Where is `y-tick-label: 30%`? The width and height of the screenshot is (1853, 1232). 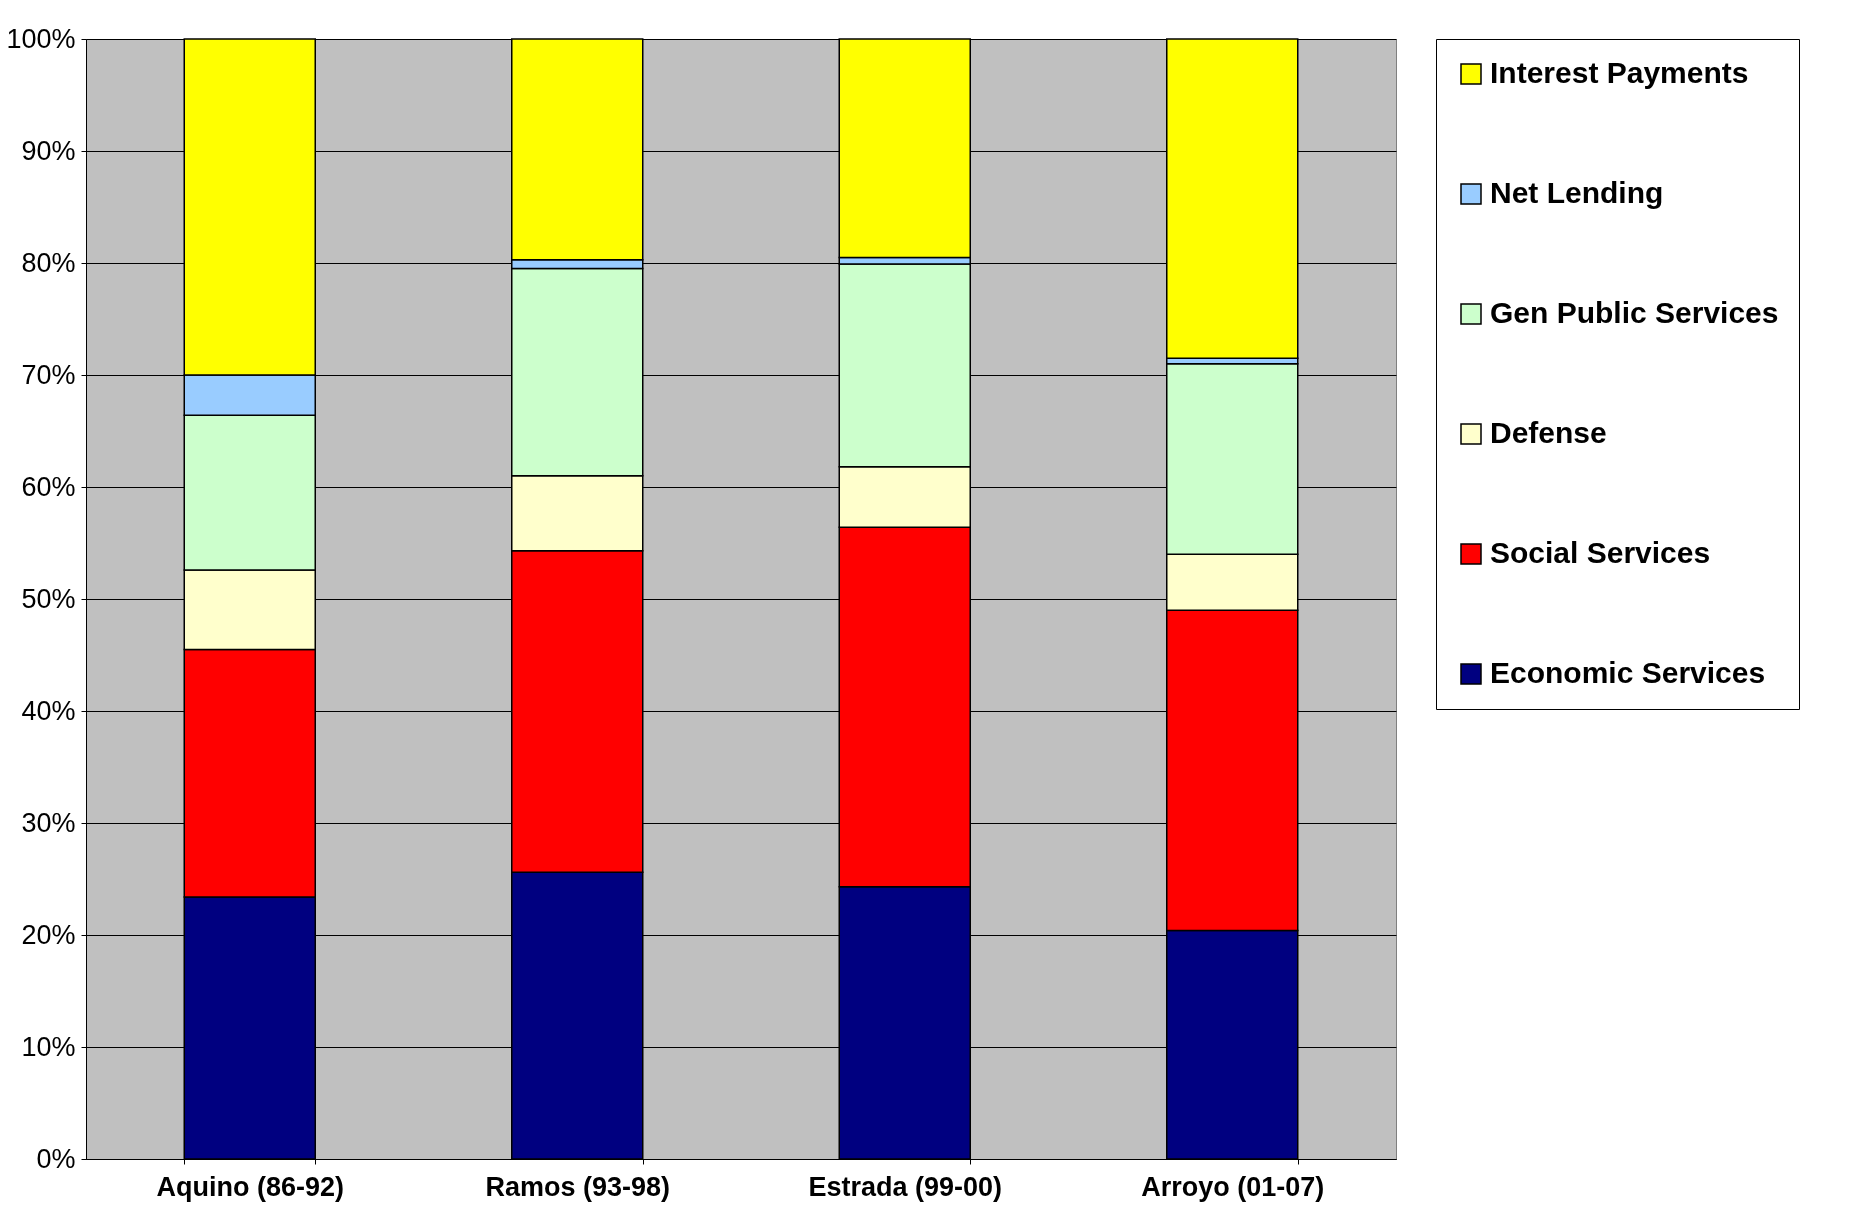
y-tick-label: 30% is located at coordinates (48, 822).